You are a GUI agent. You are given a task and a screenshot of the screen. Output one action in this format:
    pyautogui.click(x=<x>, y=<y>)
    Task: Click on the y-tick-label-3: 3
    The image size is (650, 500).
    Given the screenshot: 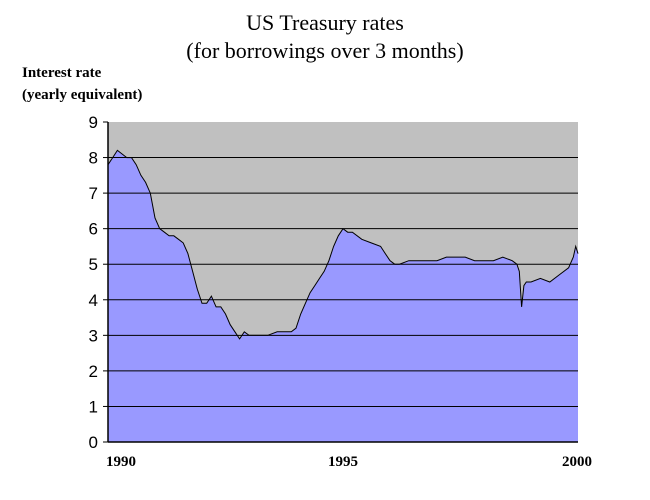 What is the action you would take?
    pyautogui.click(x=93, y=335)
    